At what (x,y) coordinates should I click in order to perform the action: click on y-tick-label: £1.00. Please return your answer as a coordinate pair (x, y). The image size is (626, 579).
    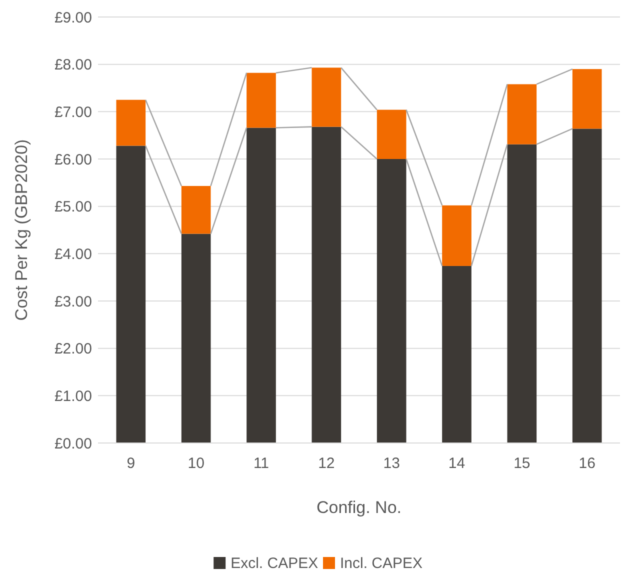
    Looking at the image, I should click on (73, 396).